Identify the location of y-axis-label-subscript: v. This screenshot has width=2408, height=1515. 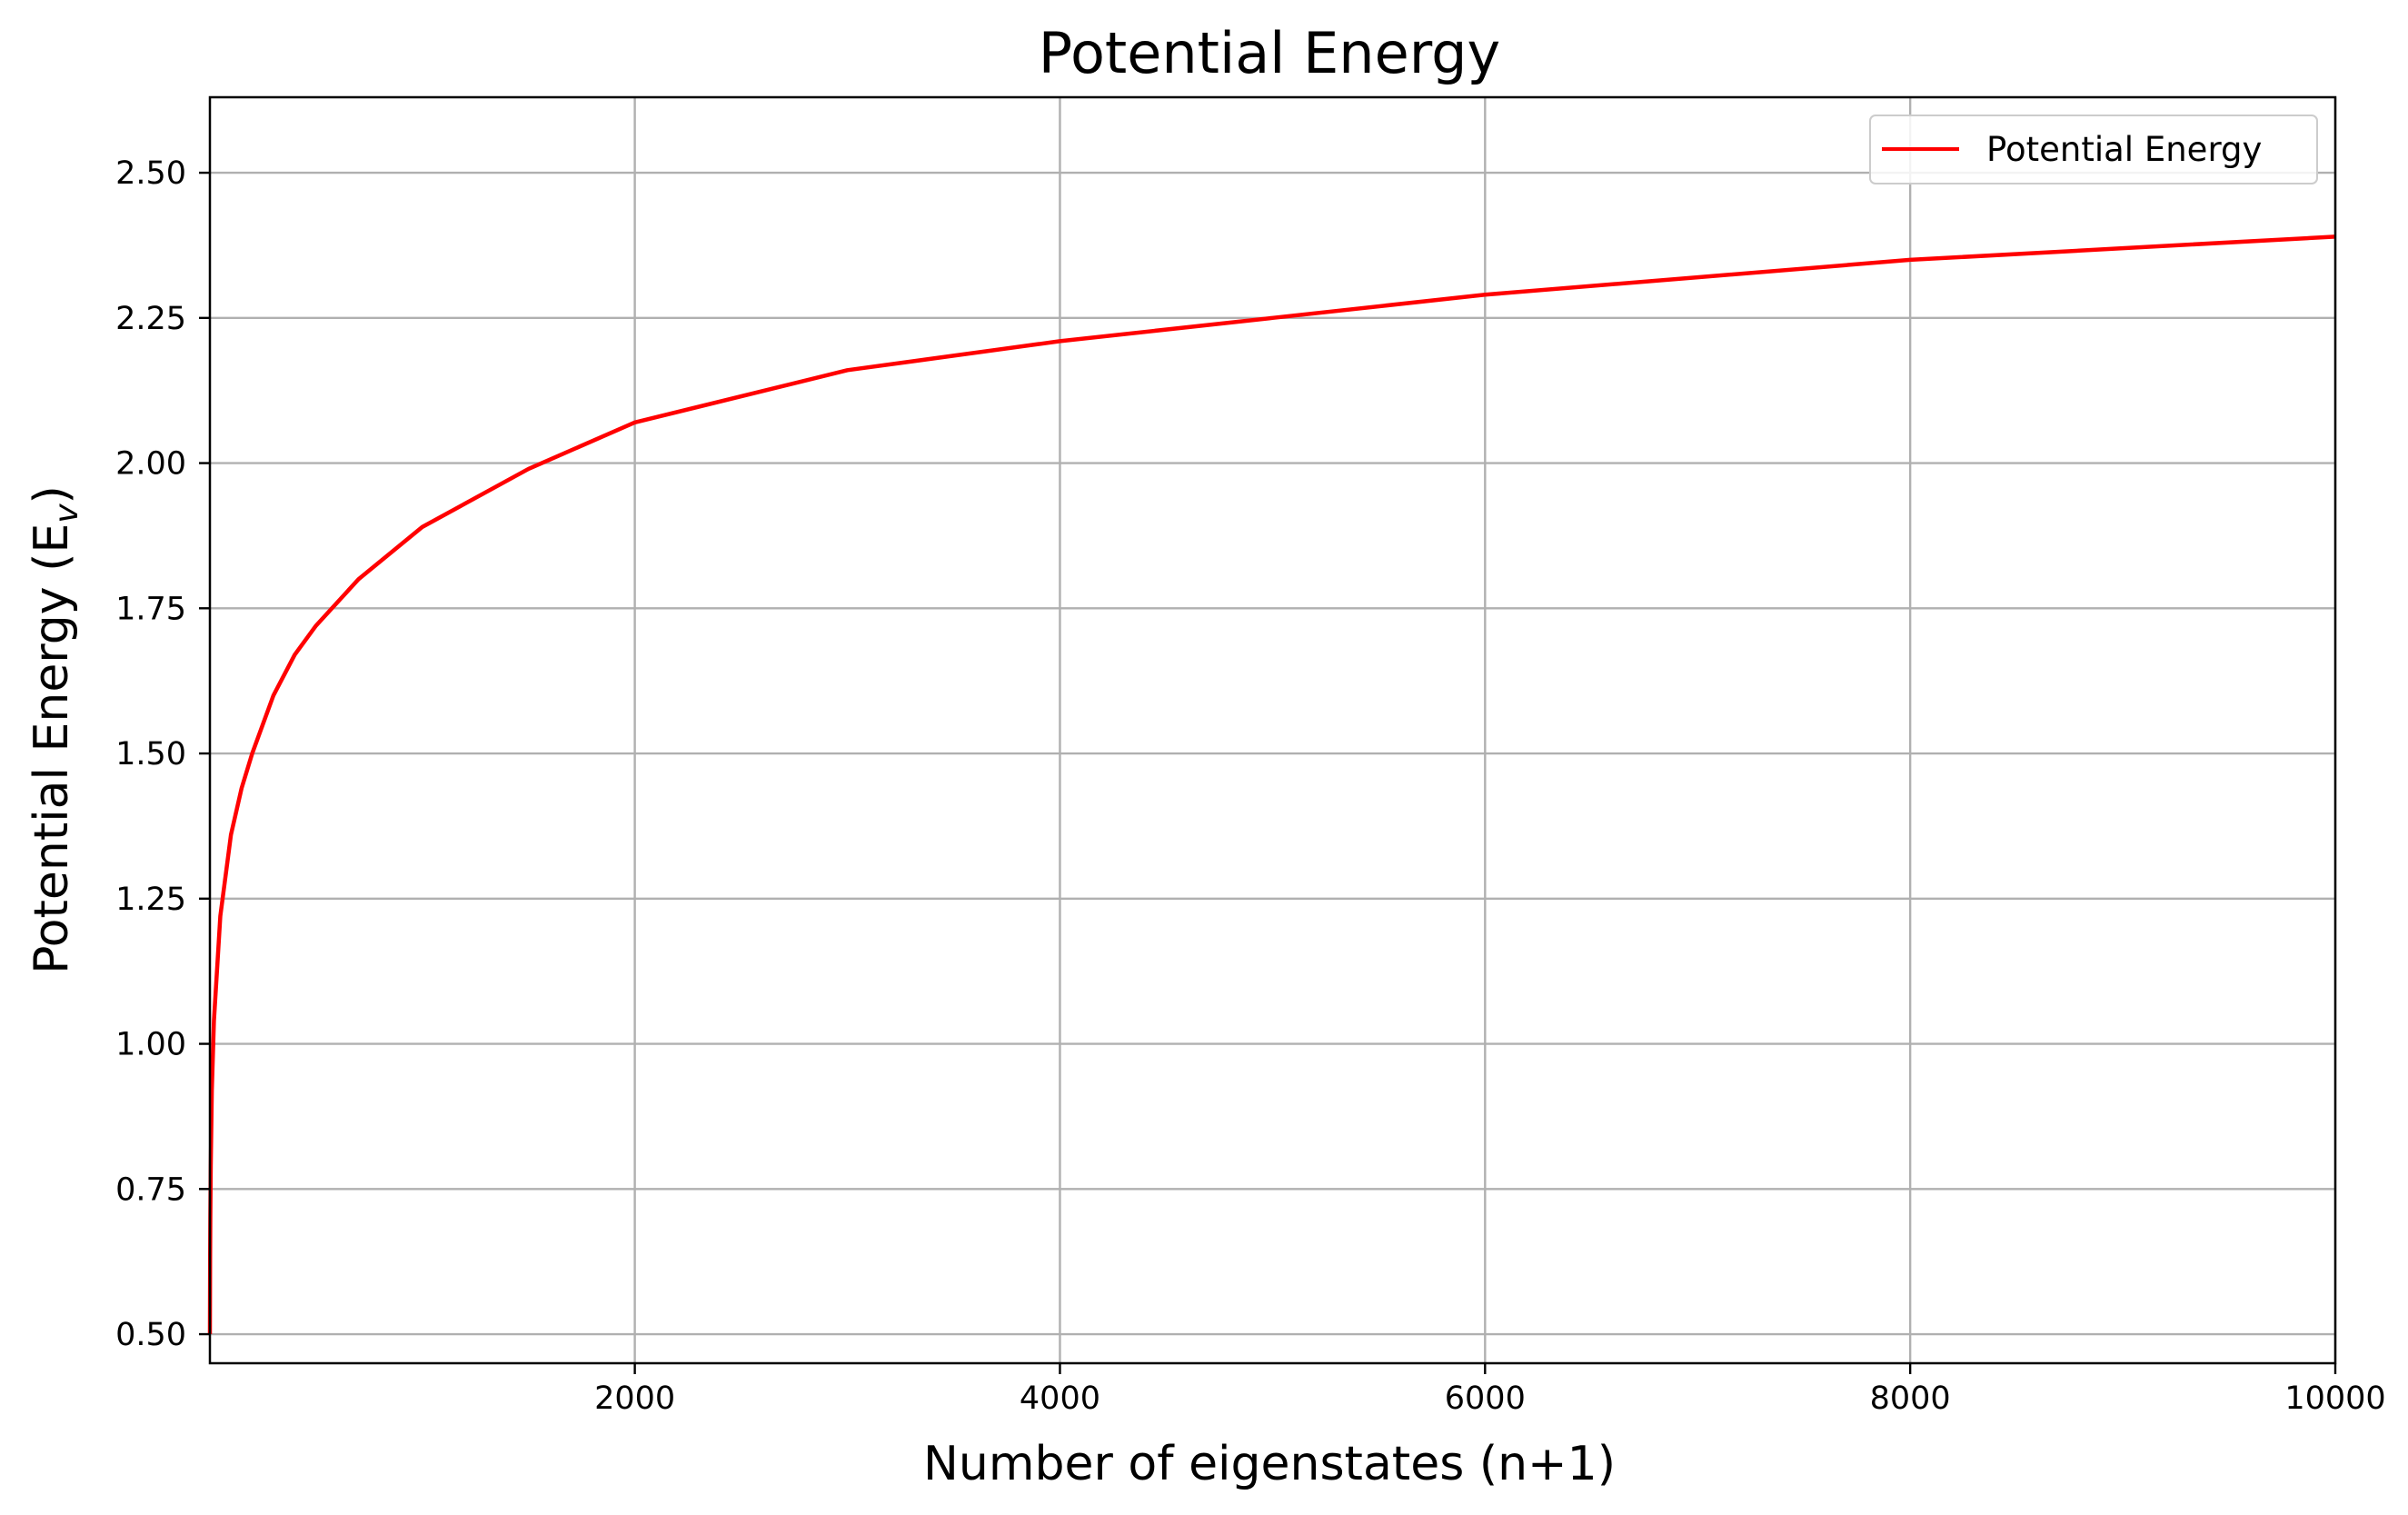
(66, 513).